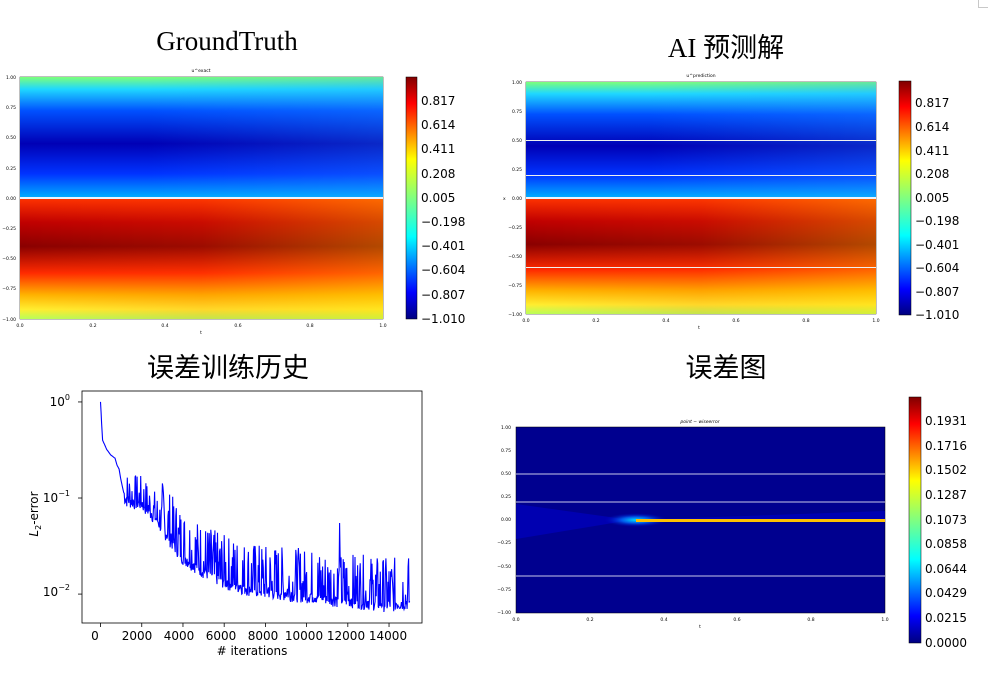  I want to click on xtick: 8000, so click(263, 636).